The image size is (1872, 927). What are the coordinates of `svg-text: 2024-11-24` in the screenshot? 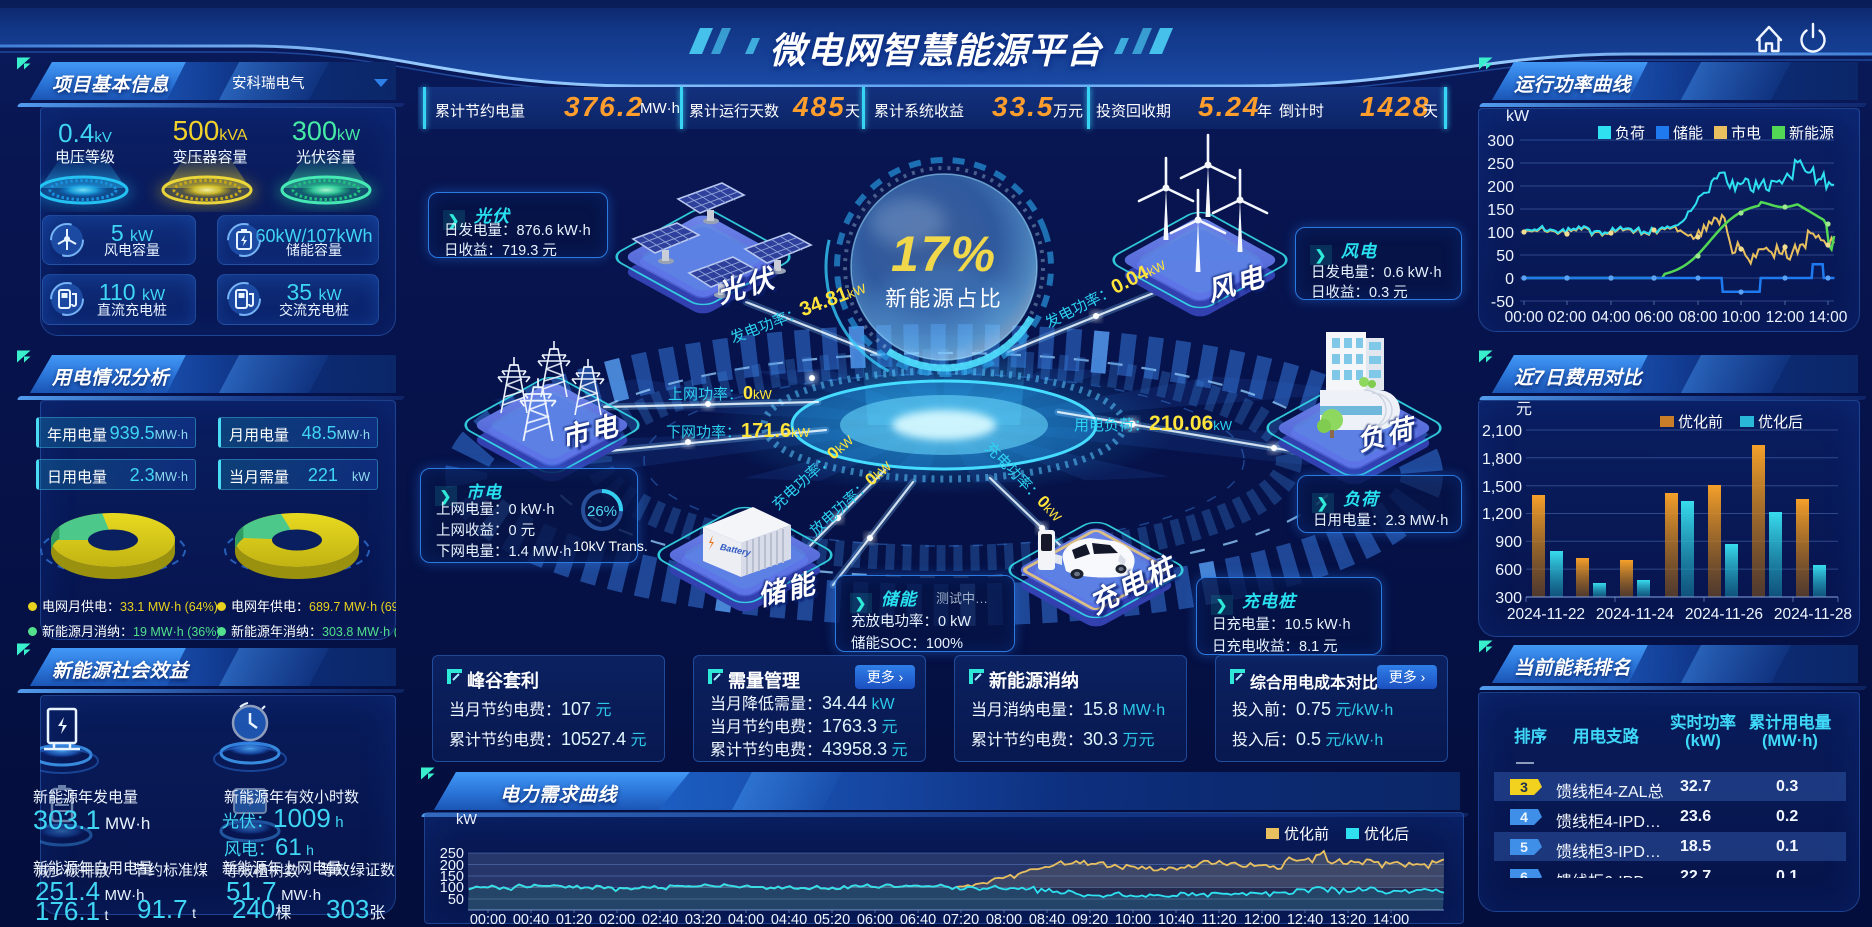 It's located at (1635, 614).